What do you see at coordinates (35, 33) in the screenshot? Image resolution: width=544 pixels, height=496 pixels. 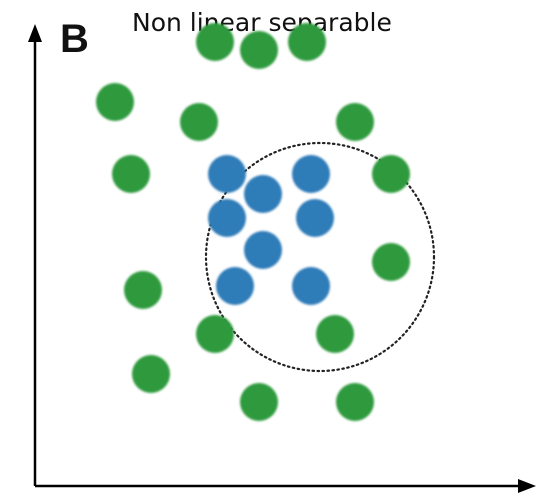 I see `y-axis-arrowhead` at bounding box center [35, 33].